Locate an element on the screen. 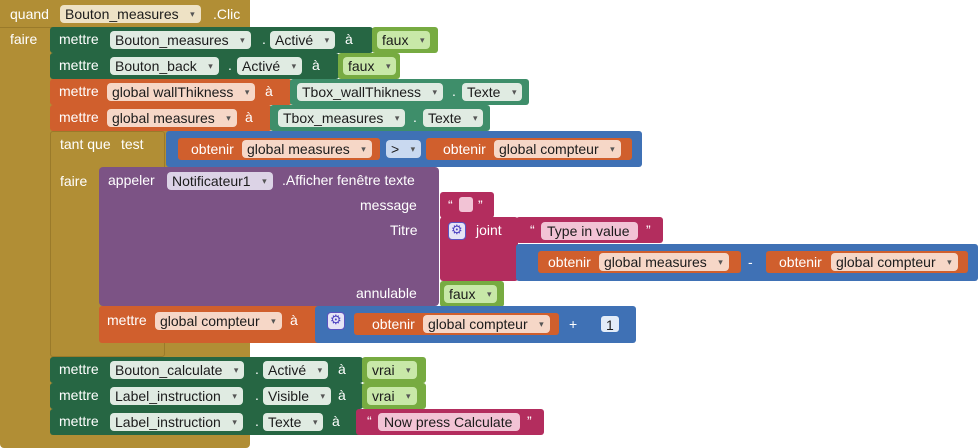  event-component-label: Bouton_measures is located at coordinates (122, 14).